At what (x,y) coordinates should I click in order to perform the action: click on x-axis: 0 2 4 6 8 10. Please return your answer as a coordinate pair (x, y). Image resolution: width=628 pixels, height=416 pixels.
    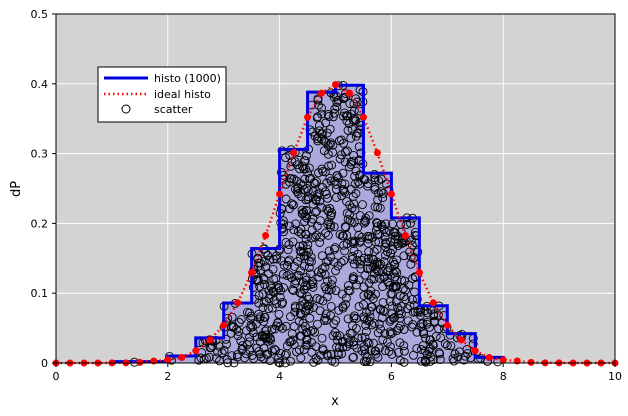
    Looking at the image, I should click on (337, 373).